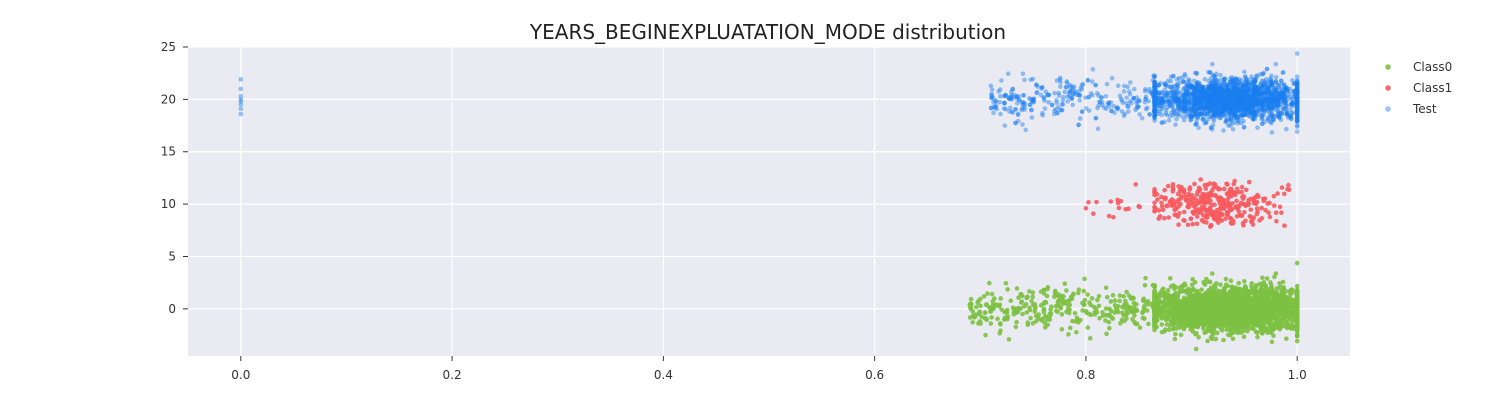  I want to click on series-class0, so click(1133, 306).